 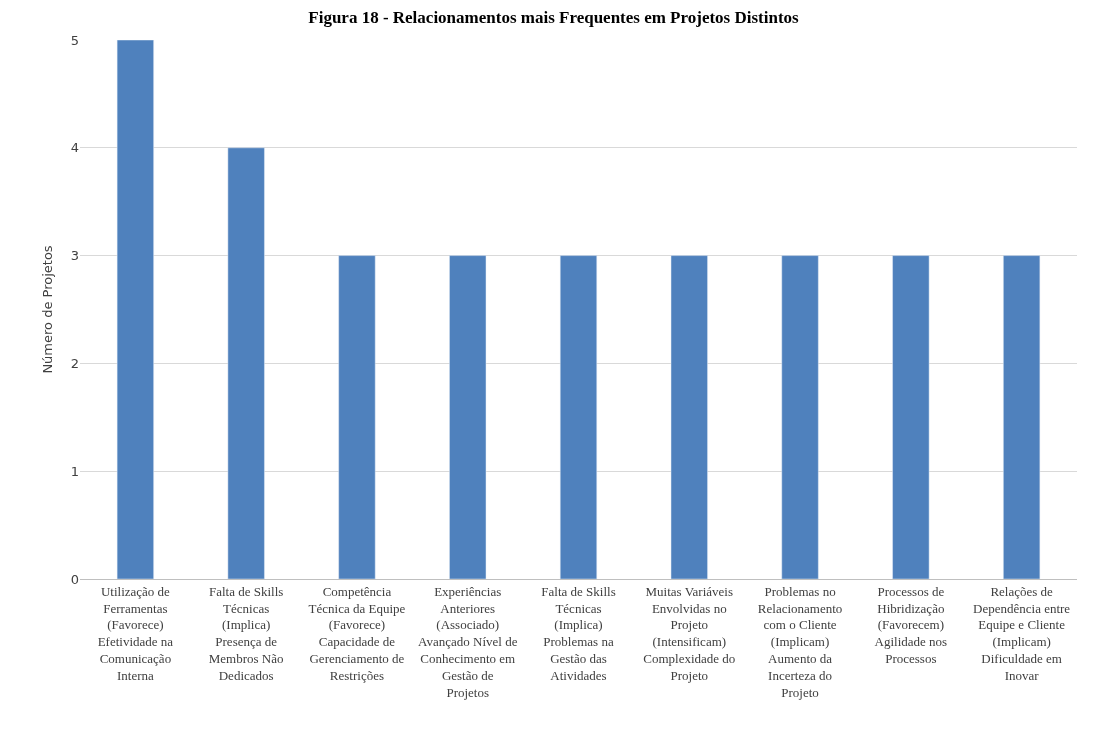 What do you see at coordinates (74, 256) in the screenshot?
I see `y-tick-label: 3` at bounding box center [74, 256].